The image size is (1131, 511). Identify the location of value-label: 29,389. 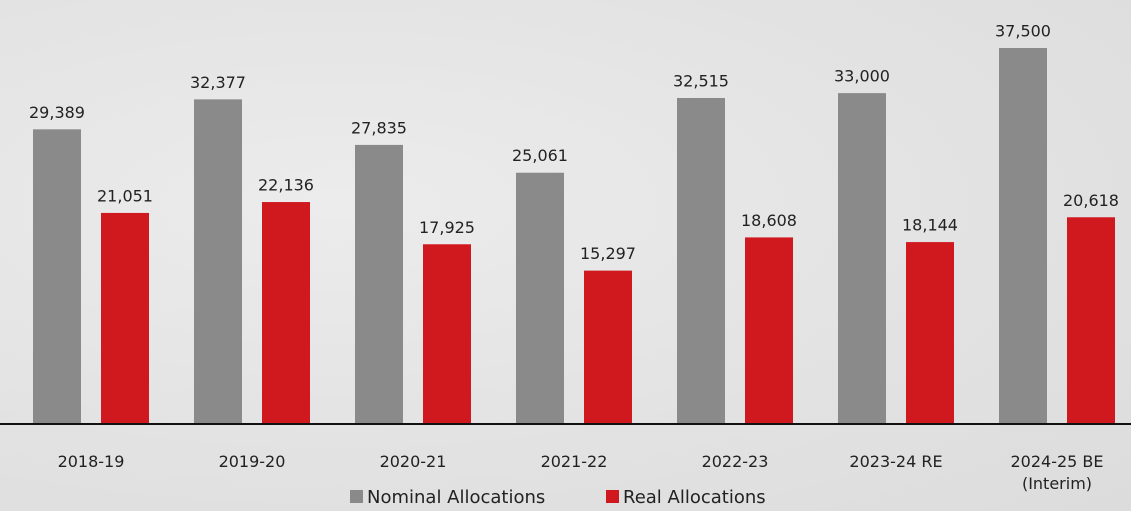
(57, 112).